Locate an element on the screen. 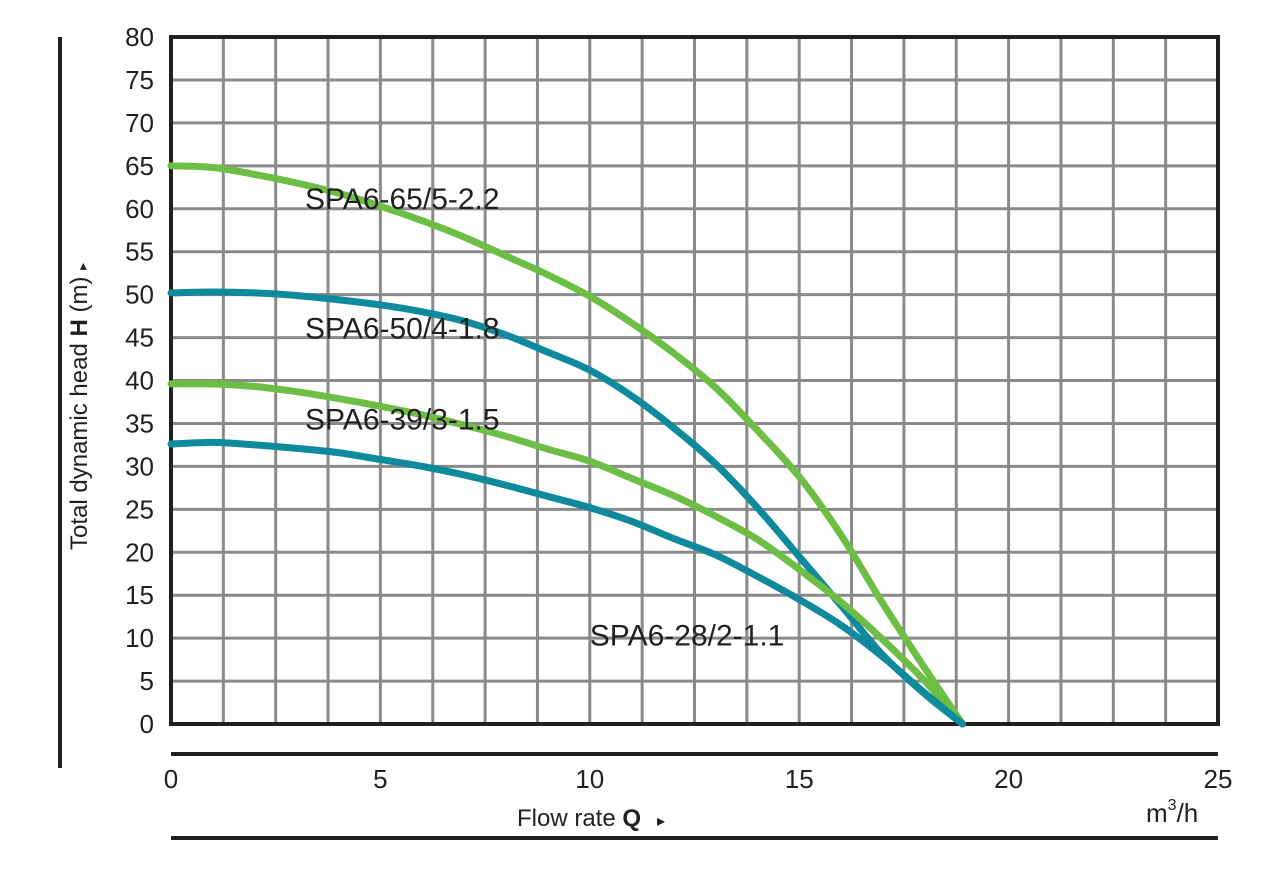  y-tick-label: 40 is located at coordinates (139, 381).